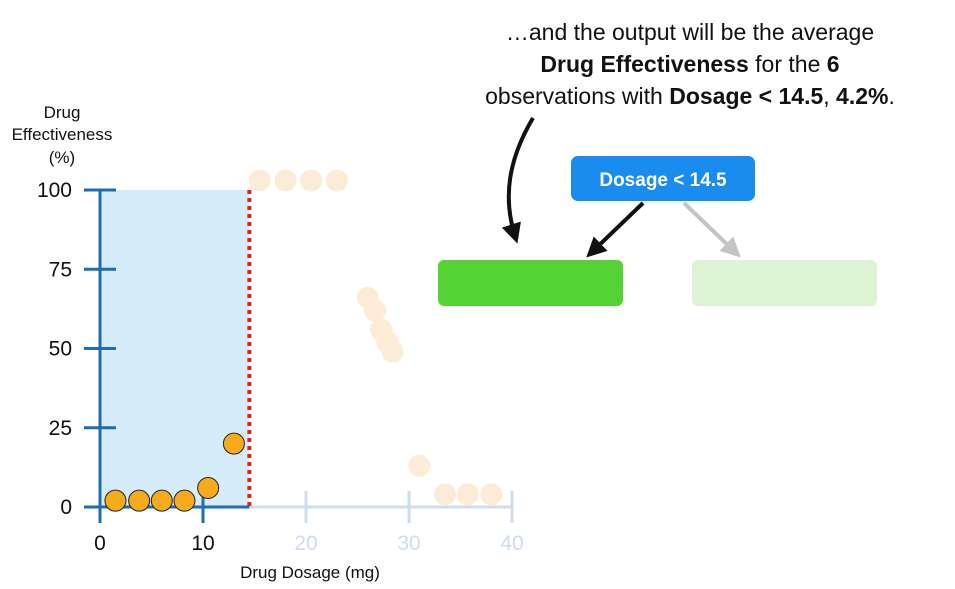 Image resolution: width=955 pixels, height=589 pixels. What do you see at coordinates (577, 96) in the screenshot?
I see `caption-observations: observations with` at bounding box center [577, 96].